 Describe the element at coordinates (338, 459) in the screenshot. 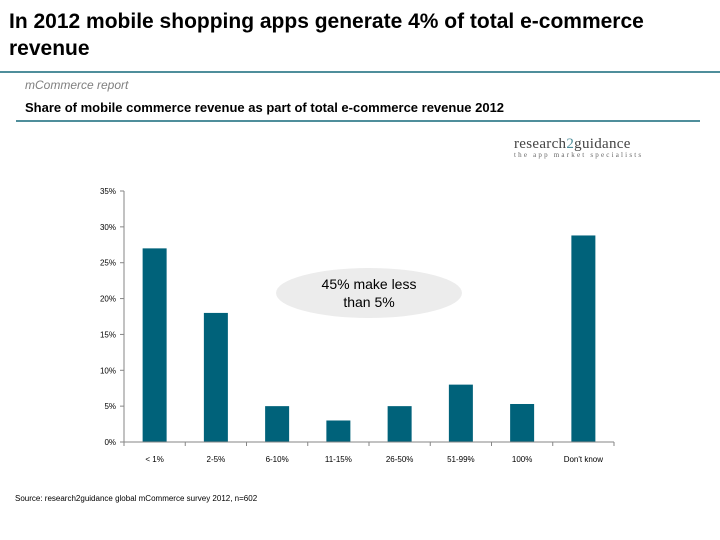

I see `x-tick-label: 11-15%` at that location.